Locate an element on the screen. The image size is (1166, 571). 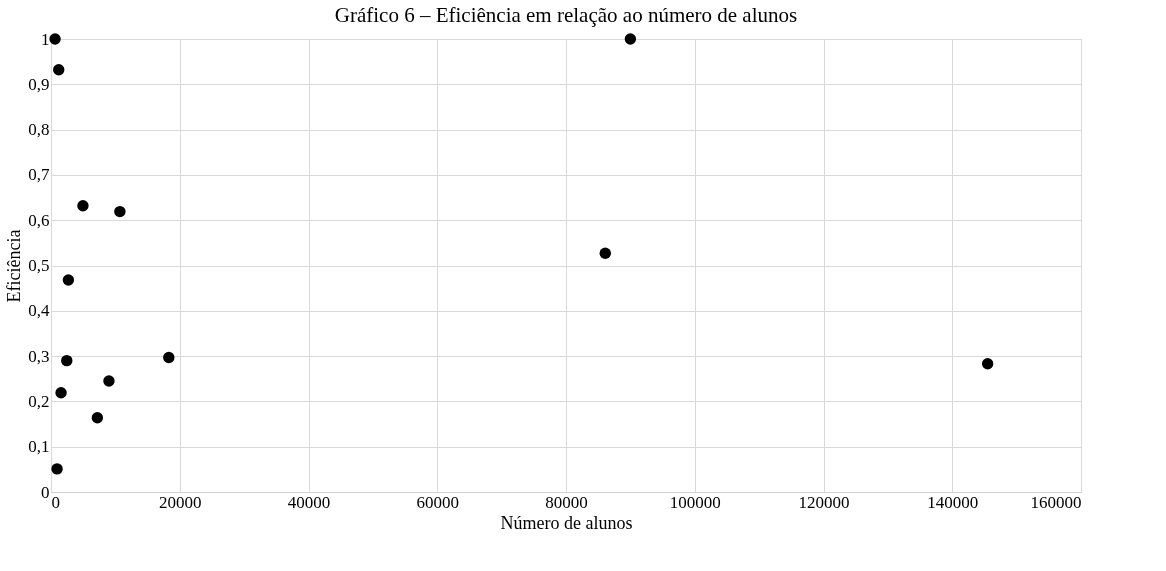
x-axis-title: Número de alunos is located at coordinates (566, 522).